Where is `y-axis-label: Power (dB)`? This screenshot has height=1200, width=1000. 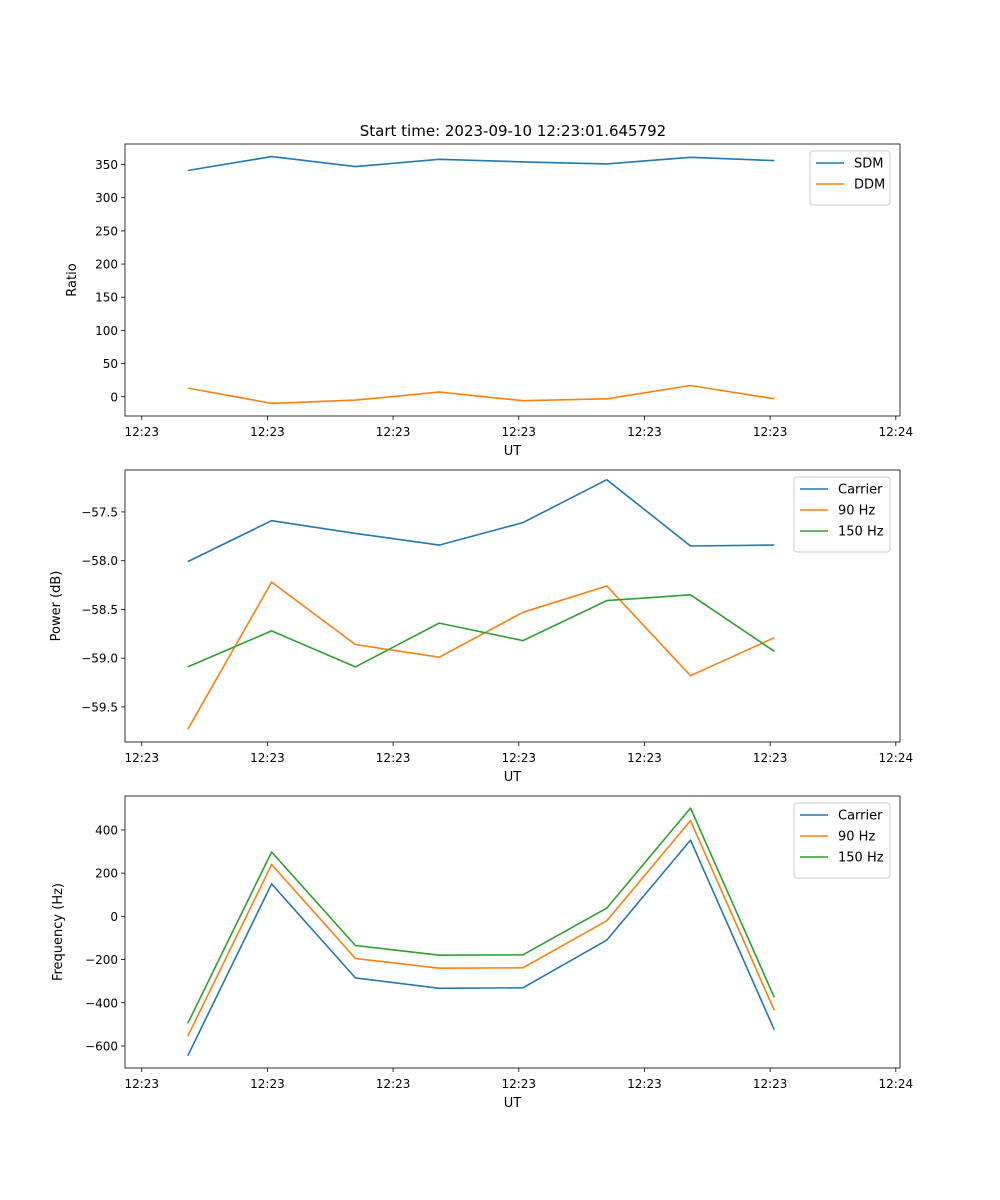 y-axis-label: Power (dB) is located at coordinates (56, 606).